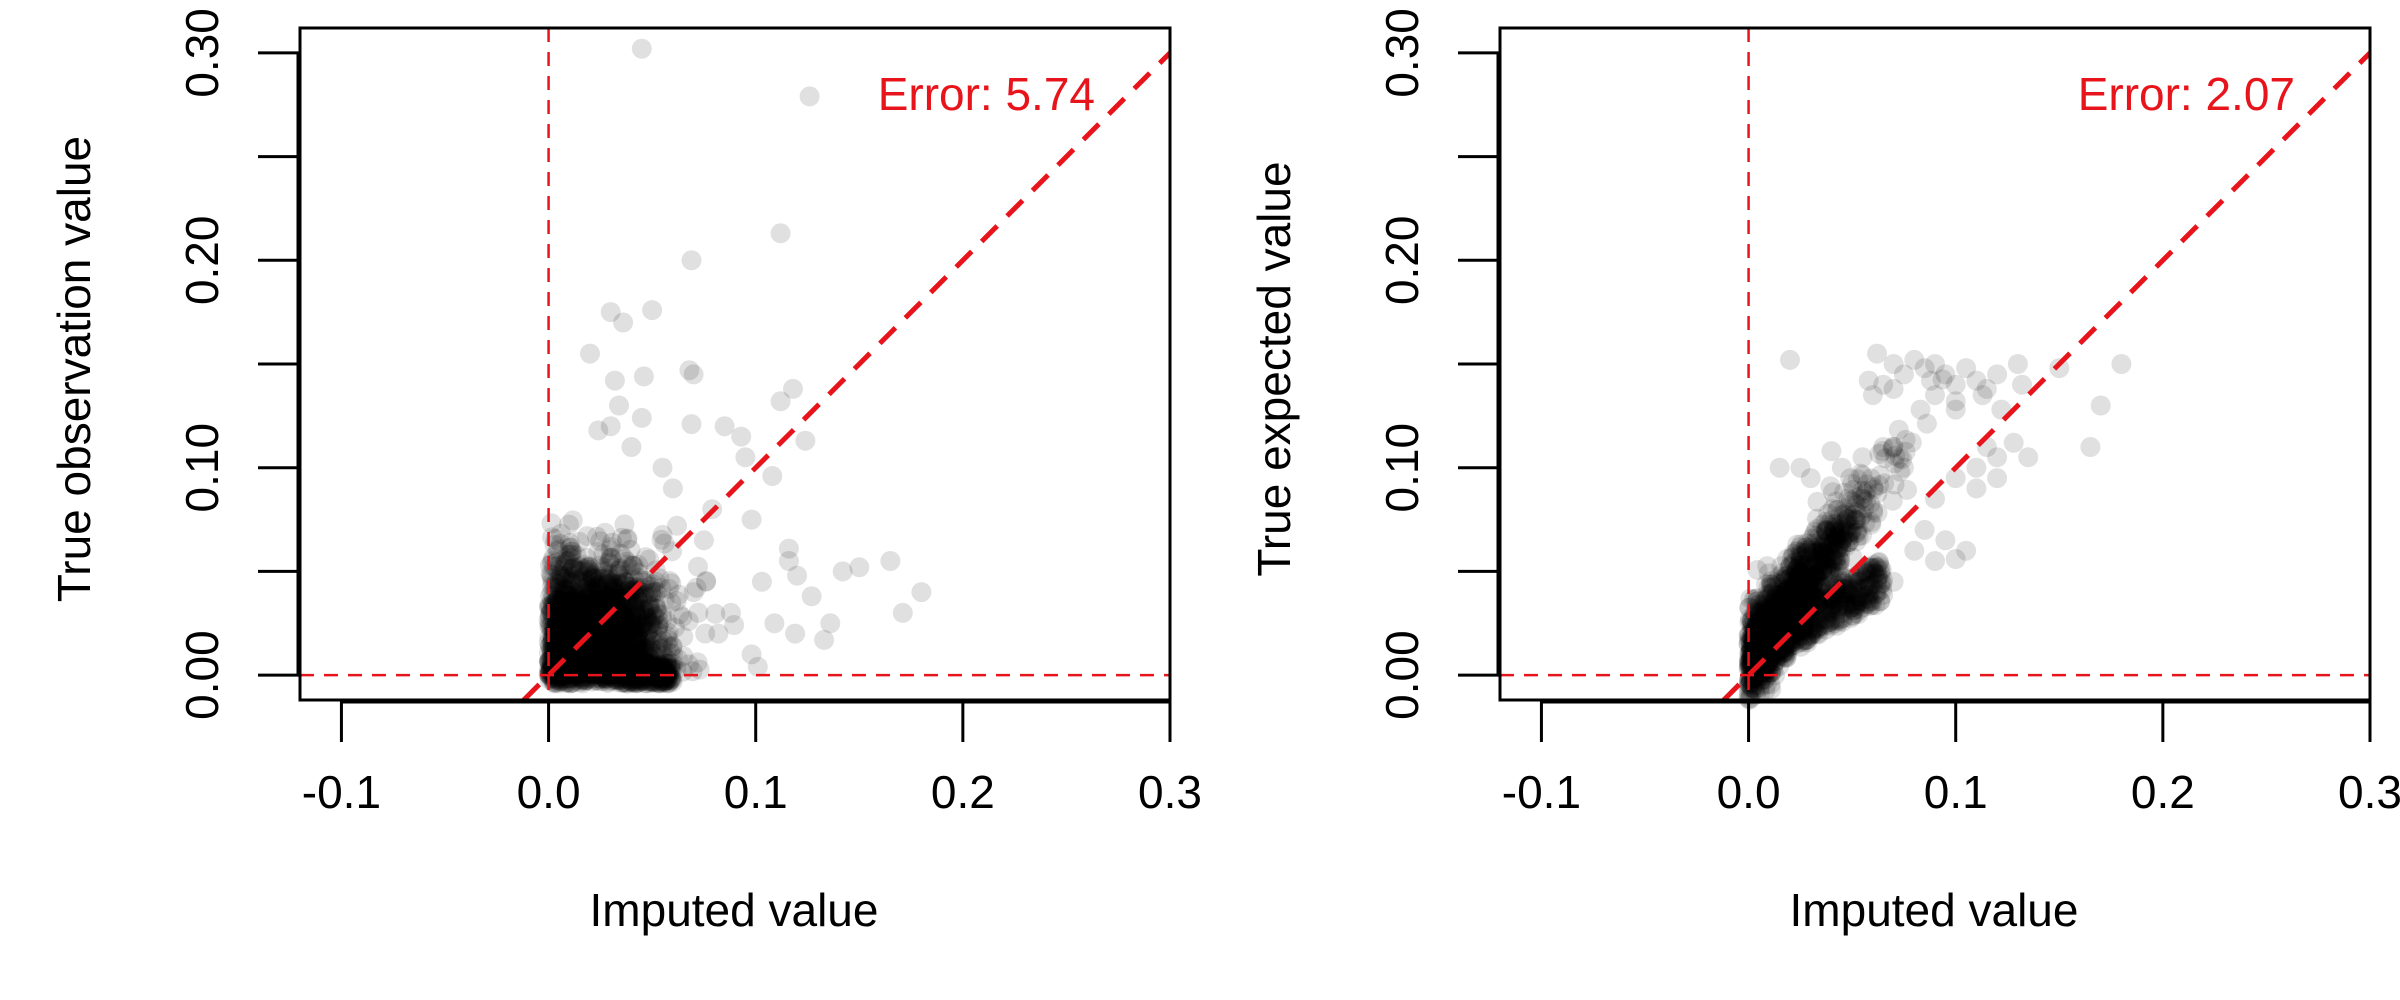 The width and height of the screenshot is (2400, 1000). What do you see at coordinates (1935, 526) in the screenshot?
I see `scatter-points-right` at bounding box center [1935, 526].